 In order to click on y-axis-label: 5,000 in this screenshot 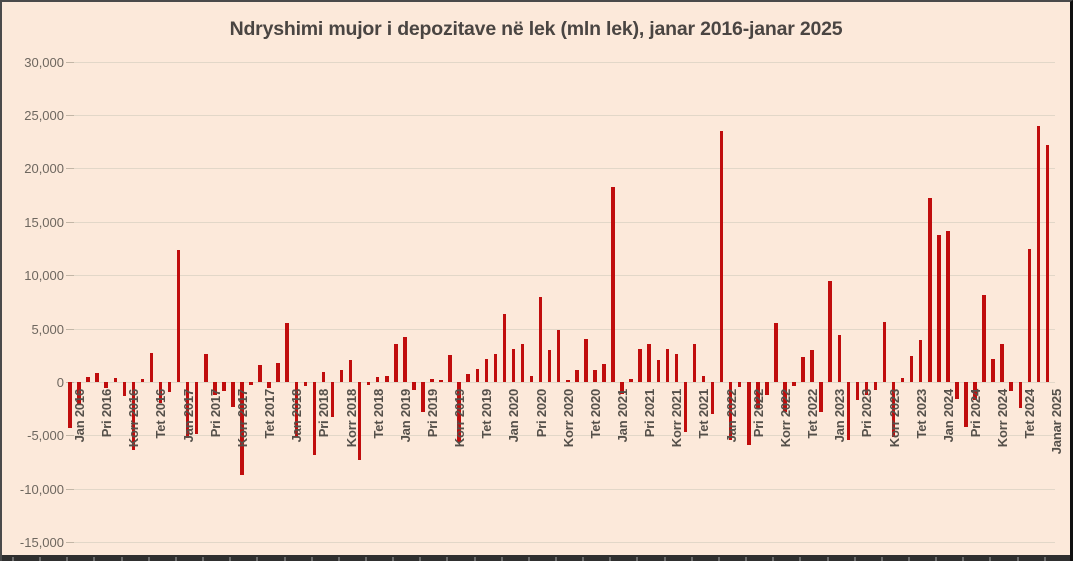, I will do `click(47, 329)`.